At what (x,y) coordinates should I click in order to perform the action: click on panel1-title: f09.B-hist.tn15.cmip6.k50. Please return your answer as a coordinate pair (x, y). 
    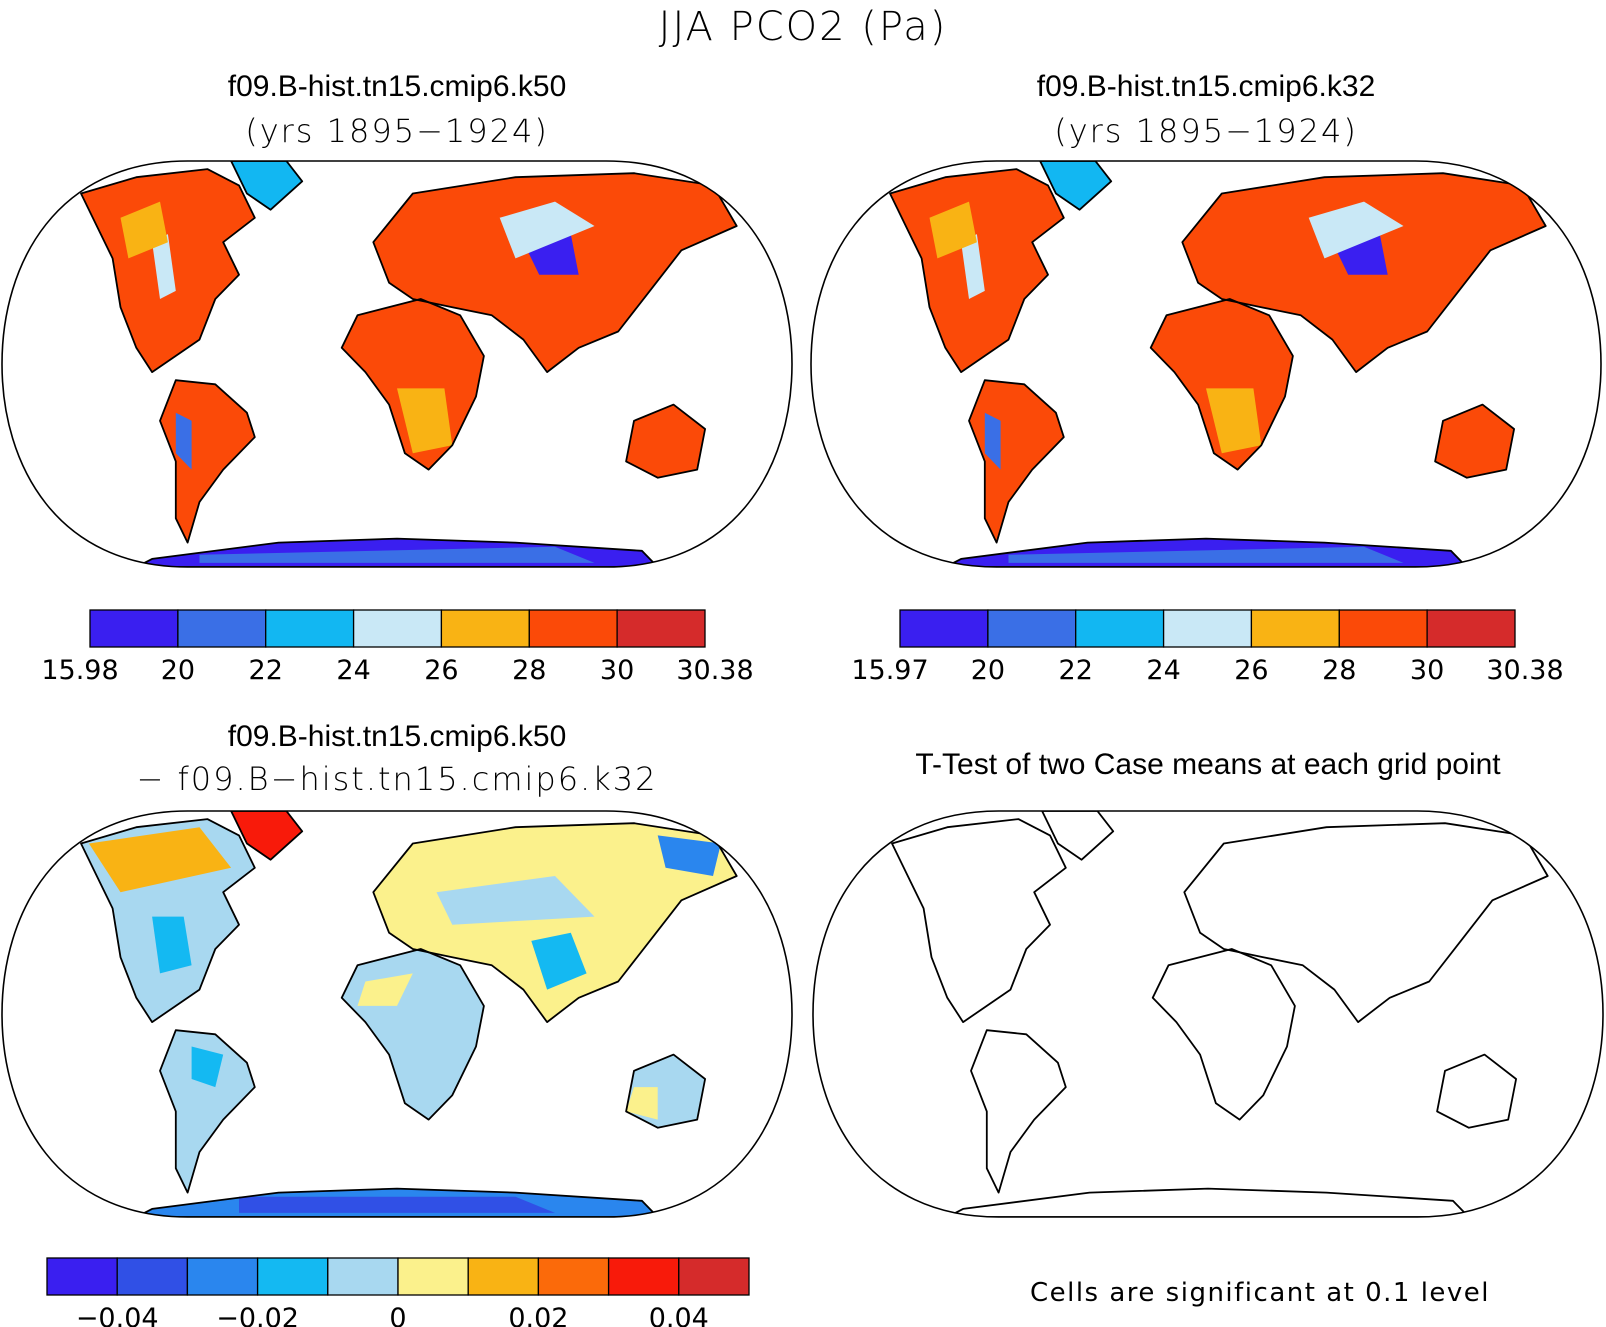
    Looking at the image, I should click on (397, 86).